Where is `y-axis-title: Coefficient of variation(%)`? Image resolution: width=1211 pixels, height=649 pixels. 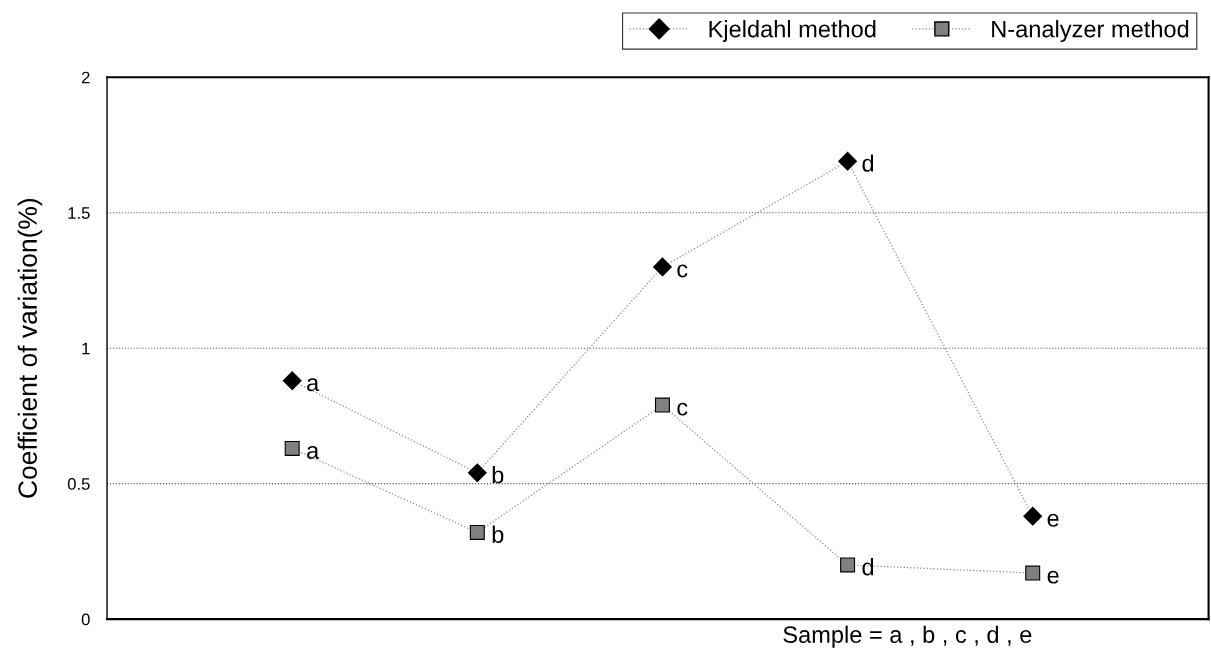
y-axis-title: Coefficient of variation(%) is located at coordinates (30, 348).